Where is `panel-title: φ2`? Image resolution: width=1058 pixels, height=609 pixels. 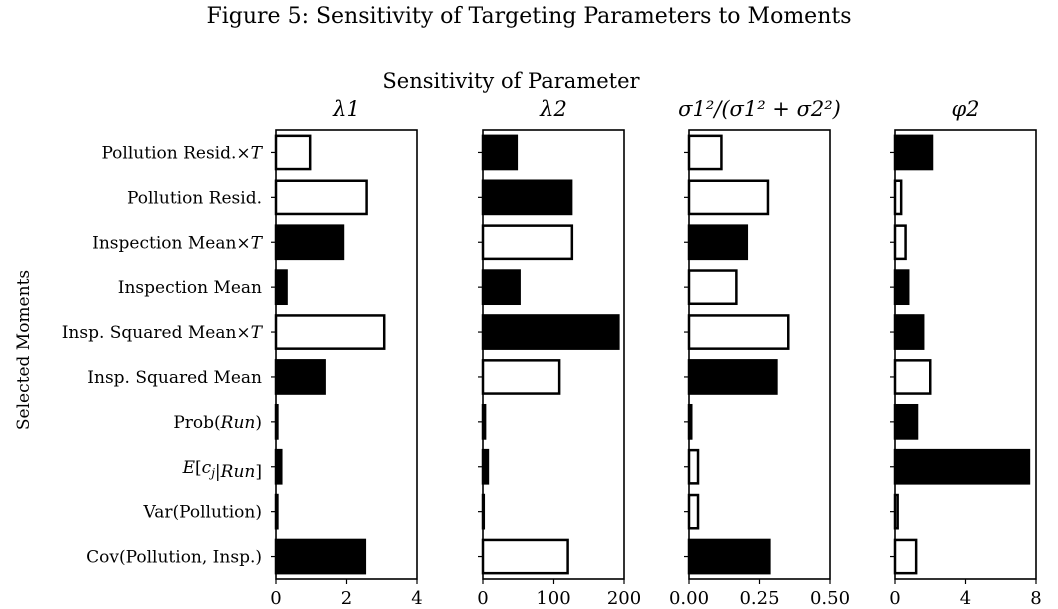 panel-title: φ2 is located at coordinates (965, 109).